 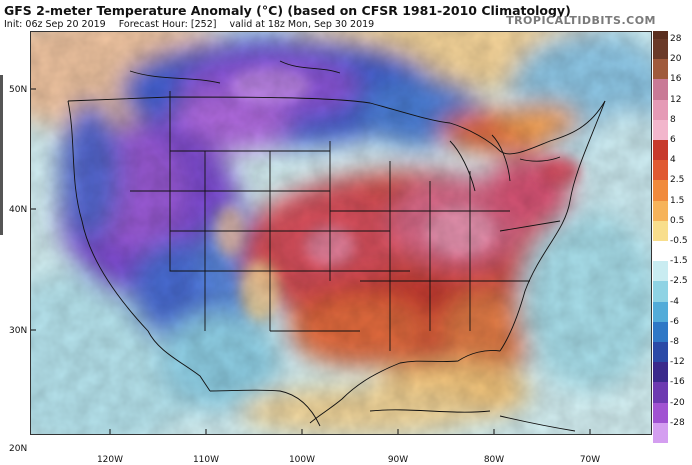 What do you see at coordinates (677, 220) in the screenshot?
I see `legend-label: 0.5` at bounding box center [677, 220].